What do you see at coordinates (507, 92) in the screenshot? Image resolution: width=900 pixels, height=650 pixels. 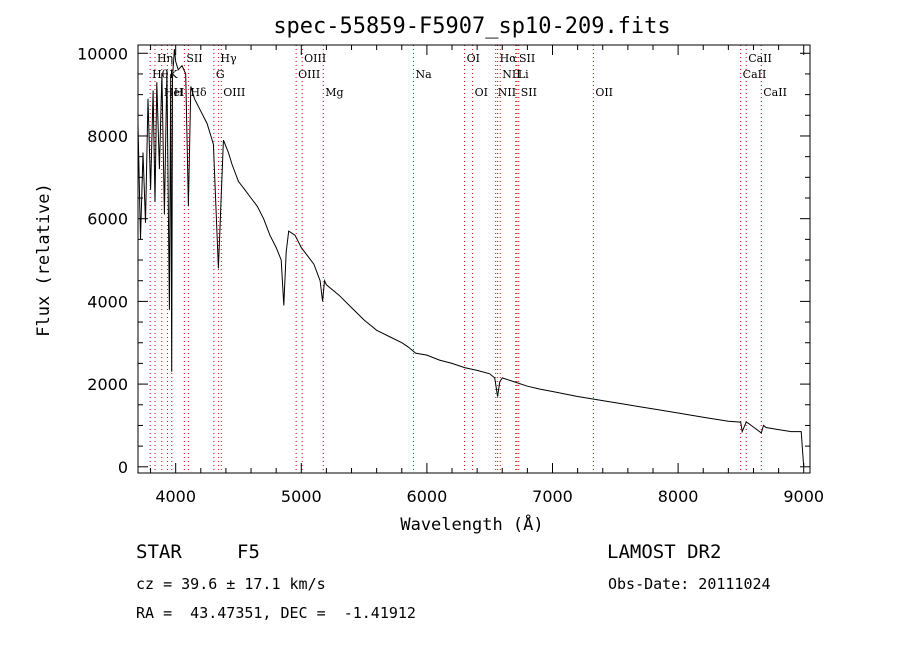 I see `line-label-18: NII` at bounding box center [507, 92].